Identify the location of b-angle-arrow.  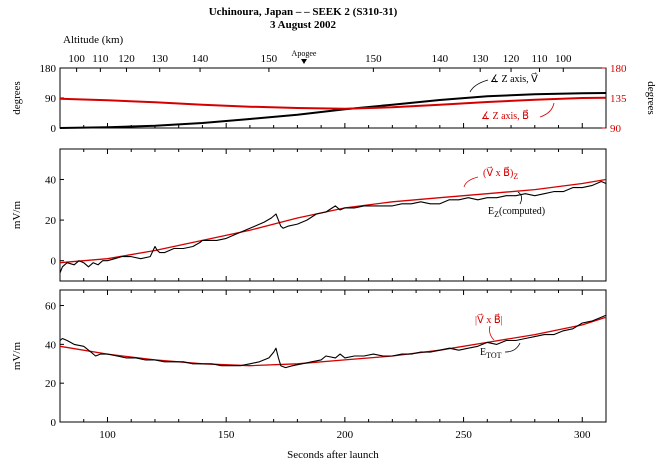
(547, 110).